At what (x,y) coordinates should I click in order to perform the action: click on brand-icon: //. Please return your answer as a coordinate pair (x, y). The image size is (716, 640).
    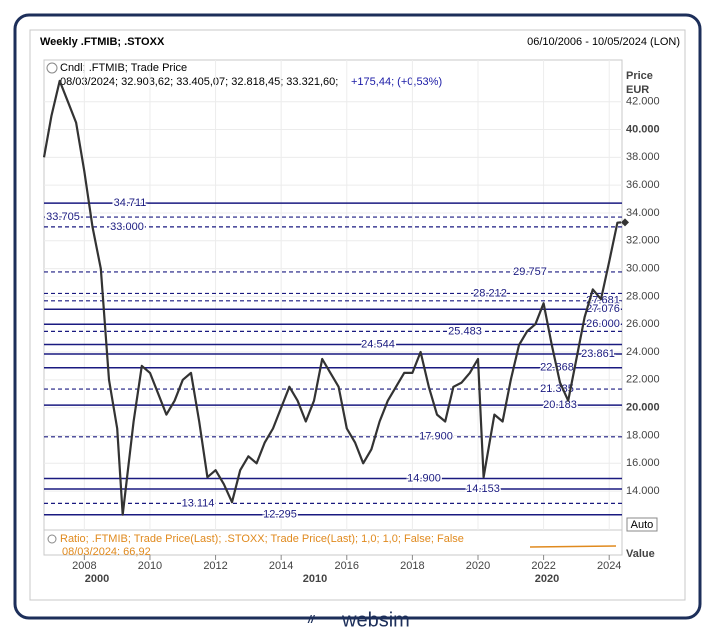
    Looking at the image, I should click on (311, 620).